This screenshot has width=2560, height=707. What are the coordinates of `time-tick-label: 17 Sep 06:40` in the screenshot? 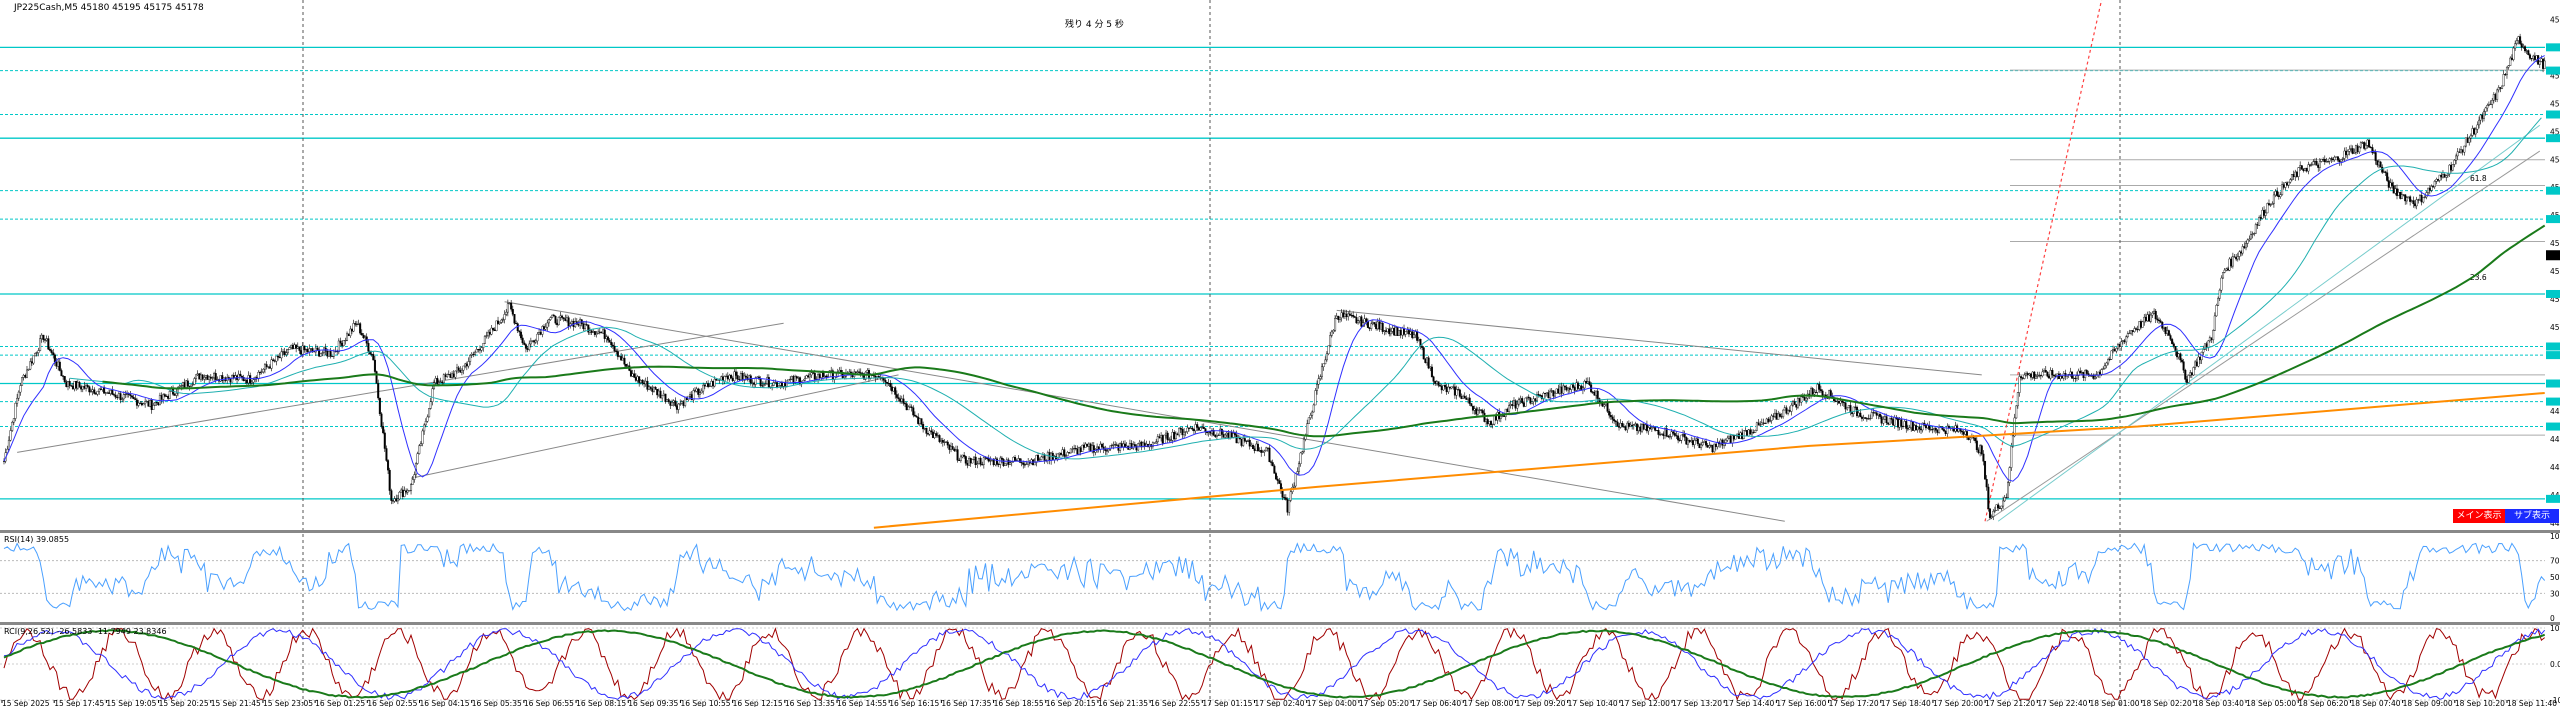 It's located at (1436, 703).